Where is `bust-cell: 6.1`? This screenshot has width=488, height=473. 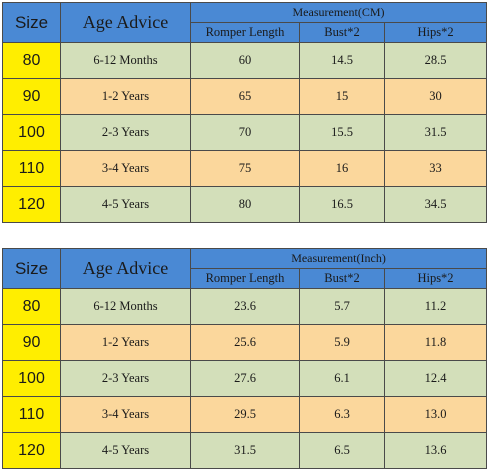 bust-cell: 6.1 is located at coordinates (342, 378).